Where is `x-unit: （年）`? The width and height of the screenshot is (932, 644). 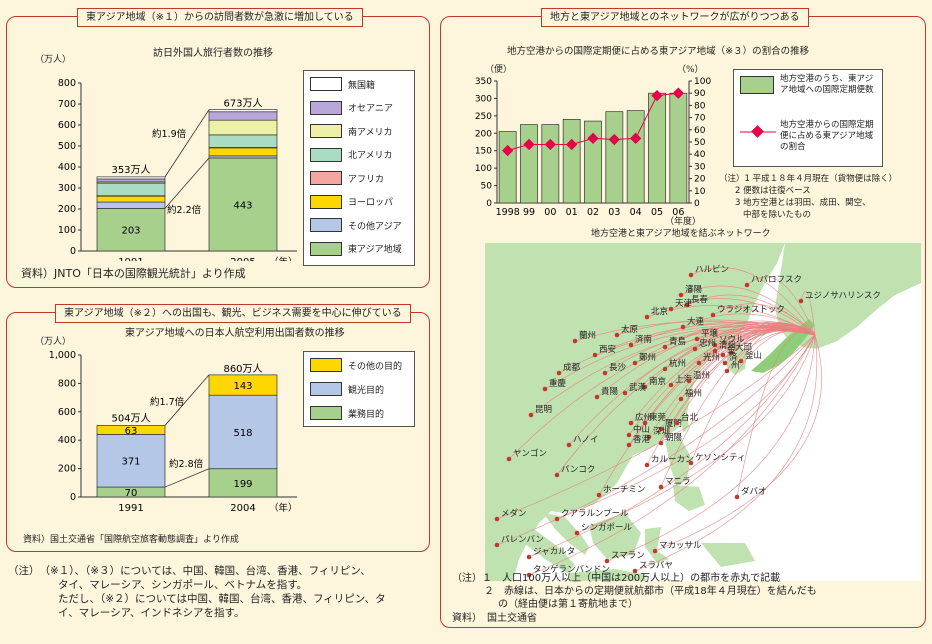
x-unit: （年） is located at coordinates (283, 258).